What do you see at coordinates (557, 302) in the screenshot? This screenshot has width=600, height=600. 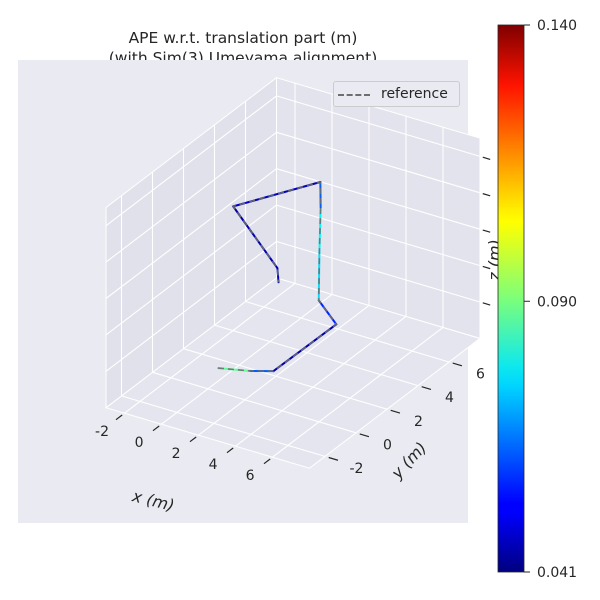 I see `colorbar-tick-label-1: 0.090` at bounding box center [557, 302].